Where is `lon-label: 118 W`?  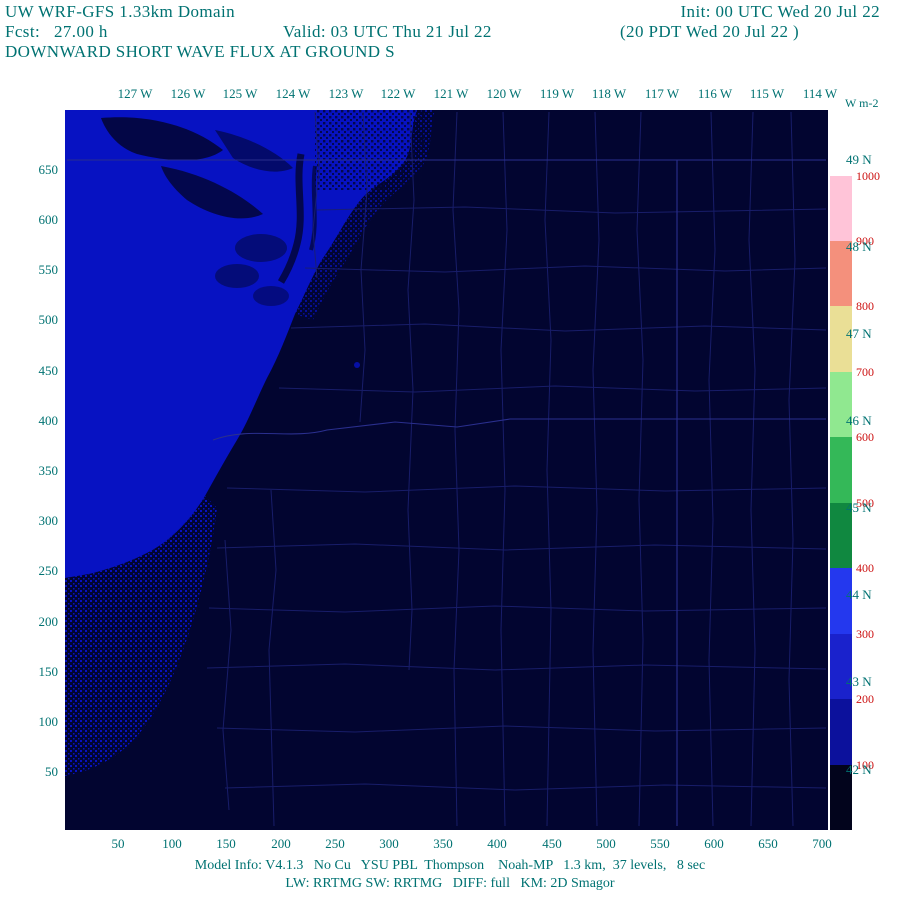
lon-label: 118 W is located at coordinates (609, 93).